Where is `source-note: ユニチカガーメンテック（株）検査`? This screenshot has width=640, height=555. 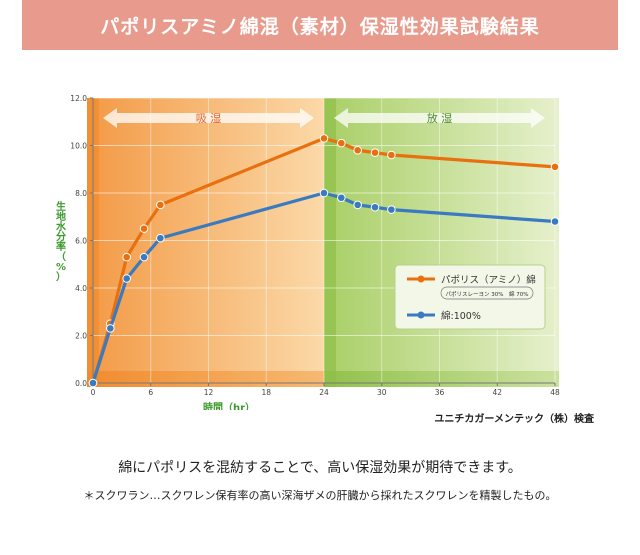 source-note: ユニチカガーメンテック（株）検査 is located at coordinates (514, 419).